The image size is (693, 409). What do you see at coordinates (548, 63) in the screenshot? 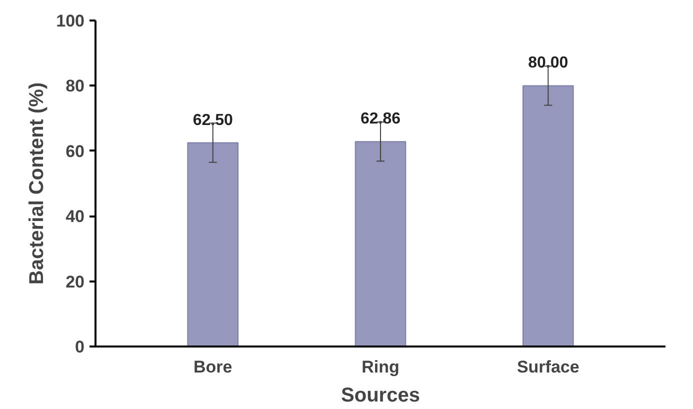
I see `data-label: 80.00` at bounding box center [548, 63].